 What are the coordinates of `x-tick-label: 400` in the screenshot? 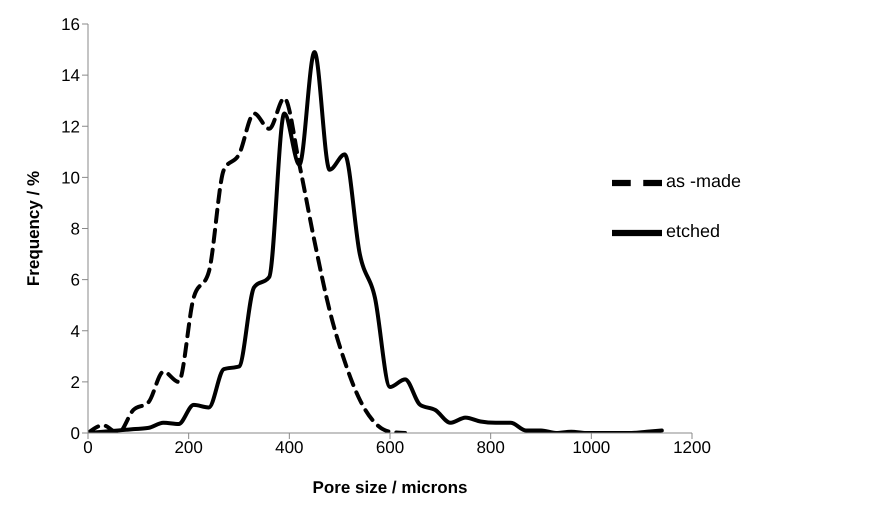 It's located at (289, 448).